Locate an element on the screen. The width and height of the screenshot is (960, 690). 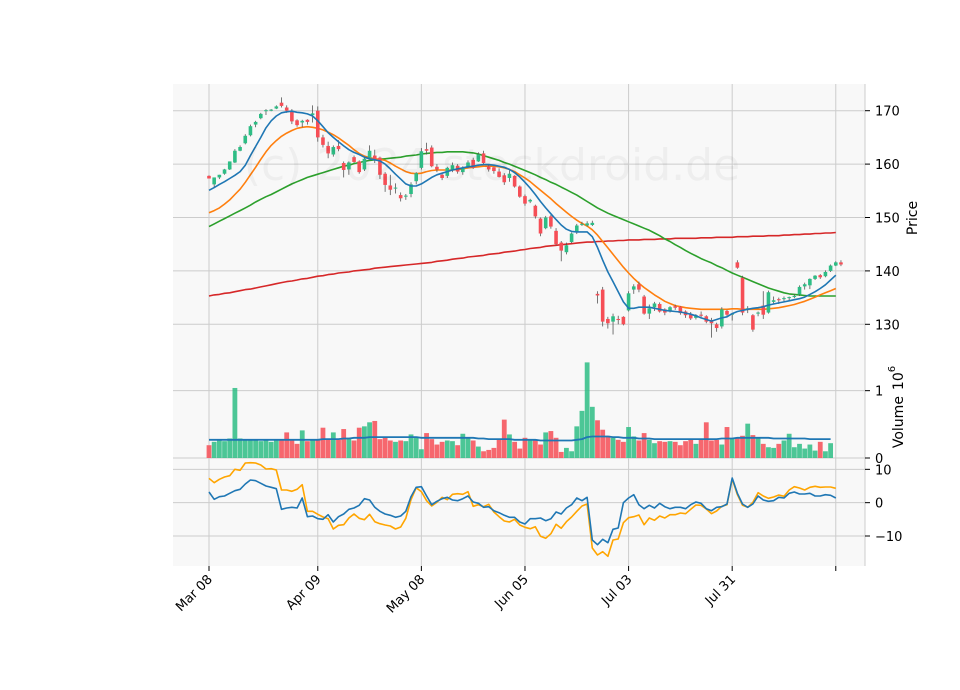
price-tick-label: 130 is located at coordinates (887, 325).